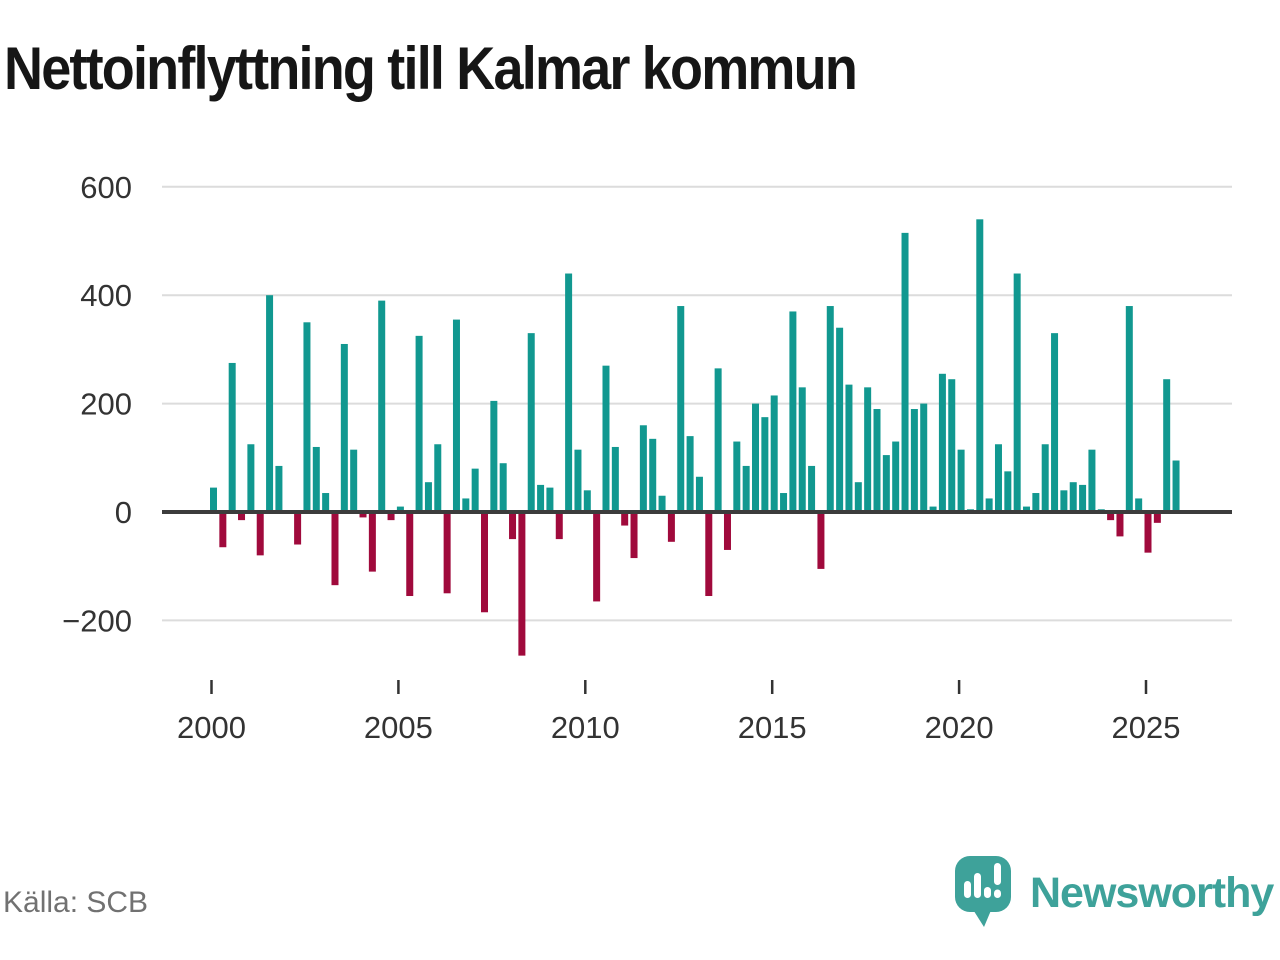 The image size is (1280, 960). What do you see at coordinates (211, 727) in the screenshot?
I see `x-axis-label: 2000` at bounding box center [211, 727].